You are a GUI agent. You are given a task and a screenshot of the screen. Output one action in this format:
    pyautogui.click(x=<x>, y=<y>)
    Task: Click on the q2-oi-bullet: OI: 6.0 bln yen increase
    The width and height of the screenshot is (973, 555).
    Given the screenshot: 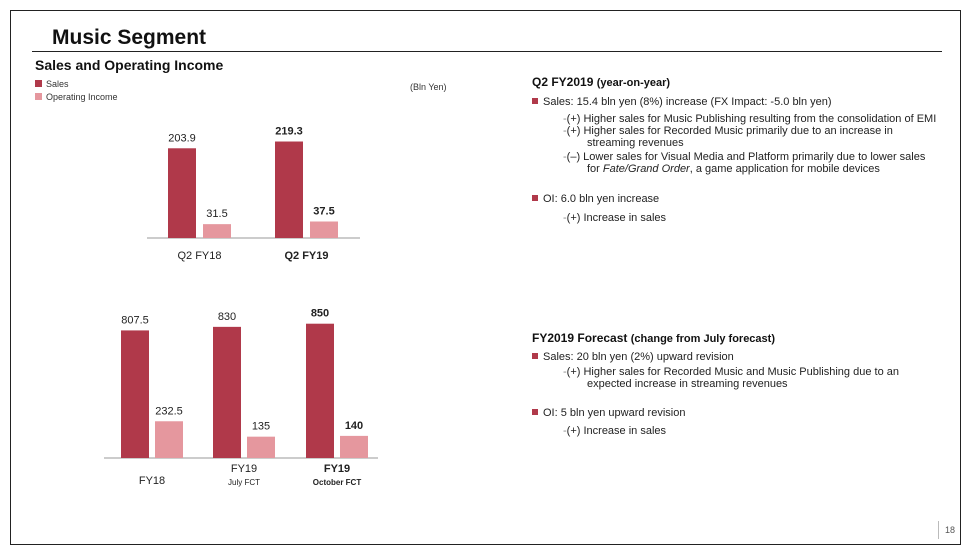 What is the action you would take?
    pyautogui.click(x=595, y=199)
    